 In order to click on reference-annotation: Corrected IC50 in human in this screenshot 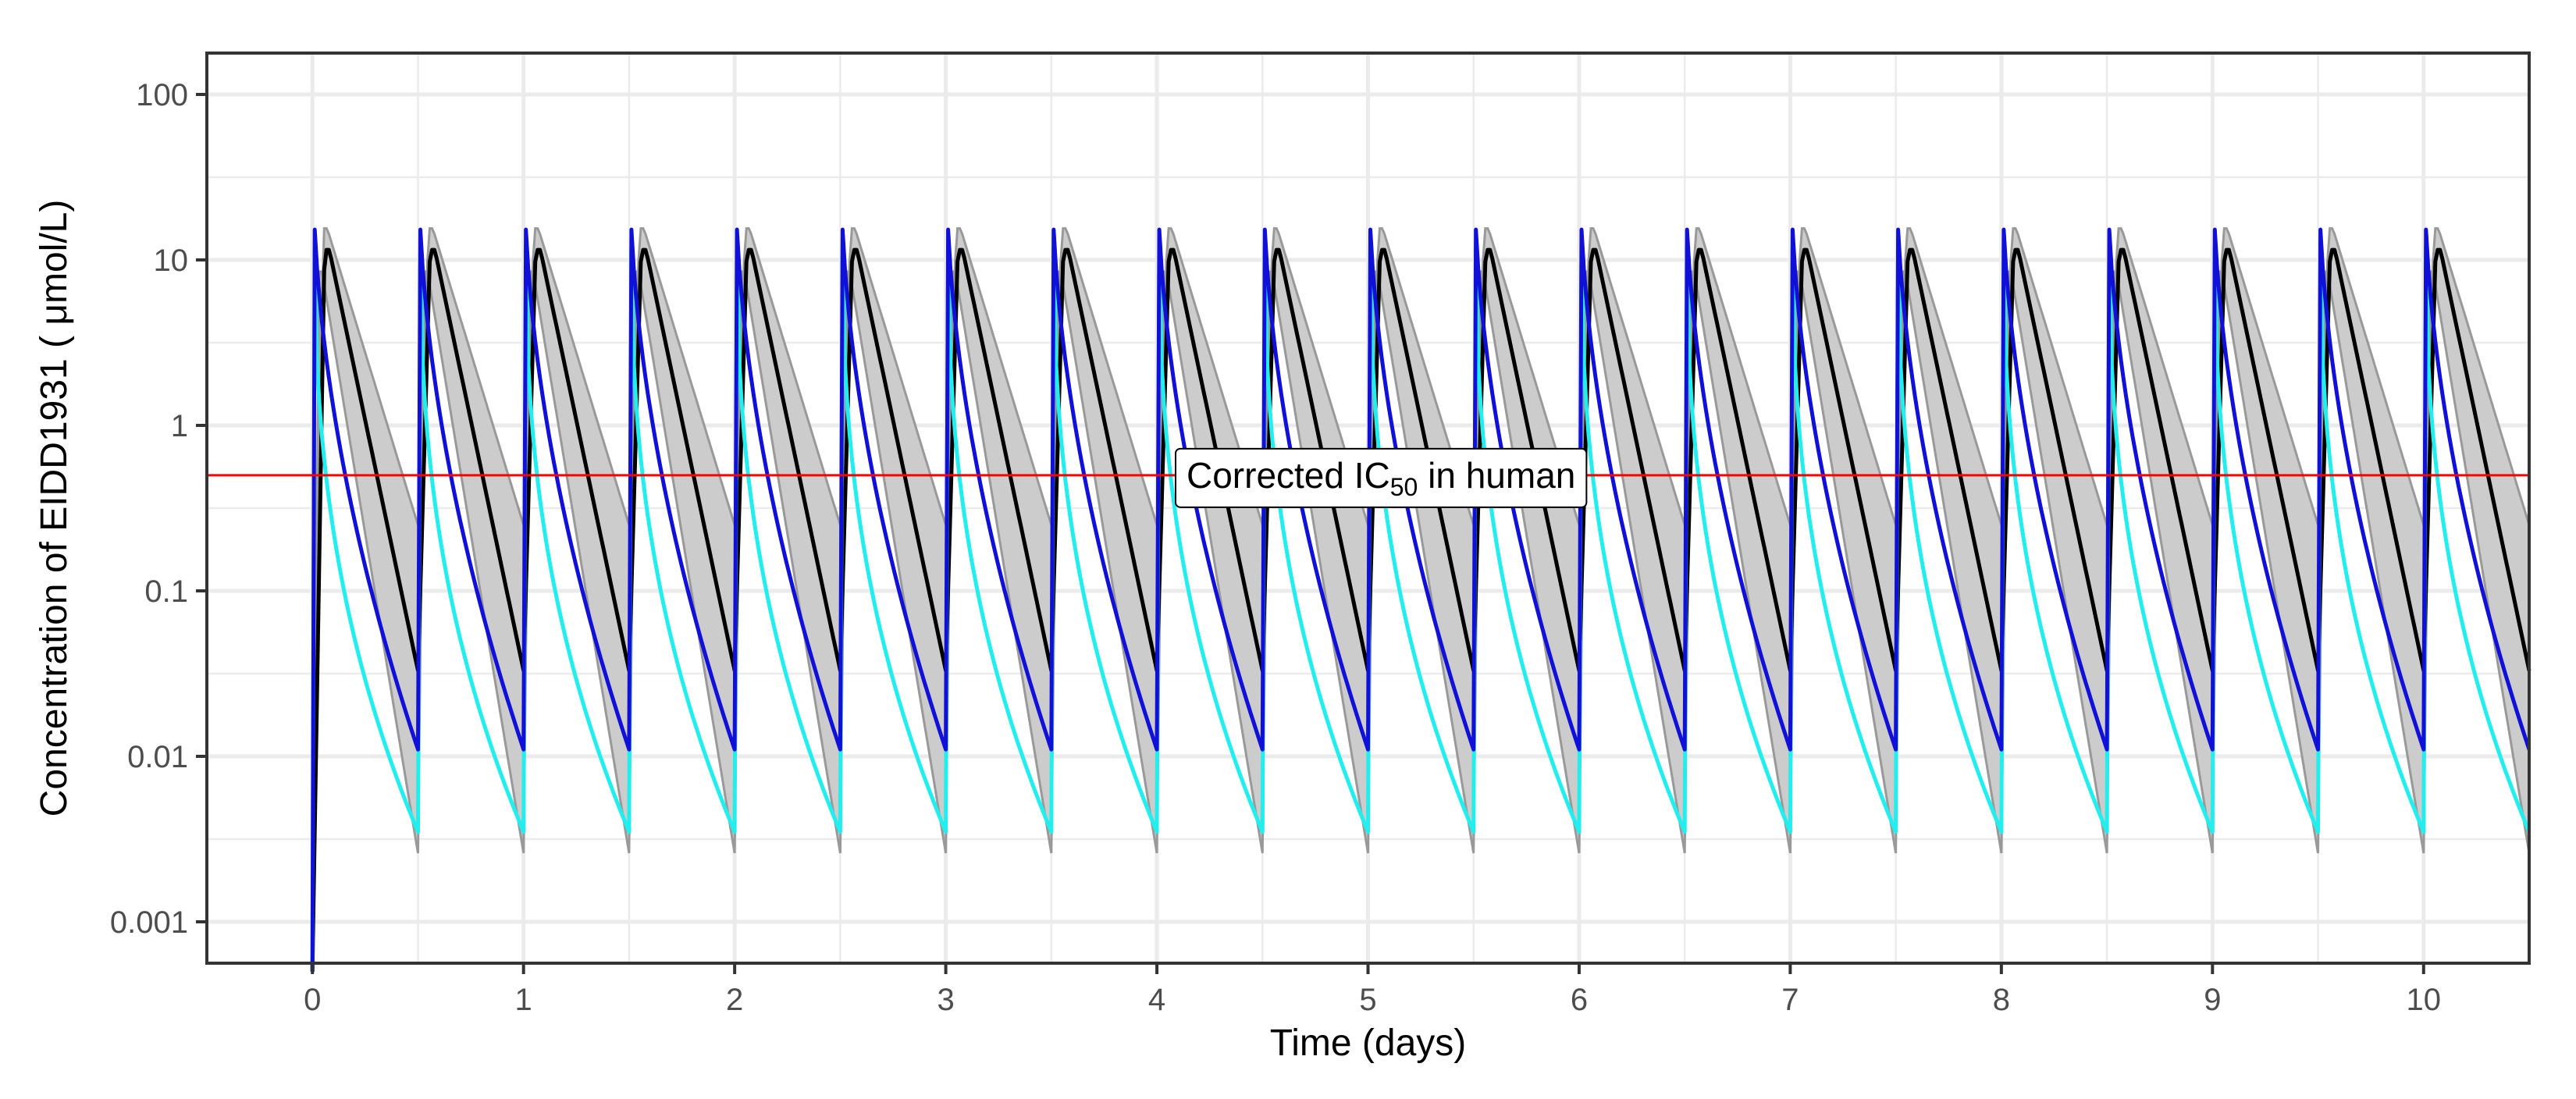, I will do `click(1381, 477)`.